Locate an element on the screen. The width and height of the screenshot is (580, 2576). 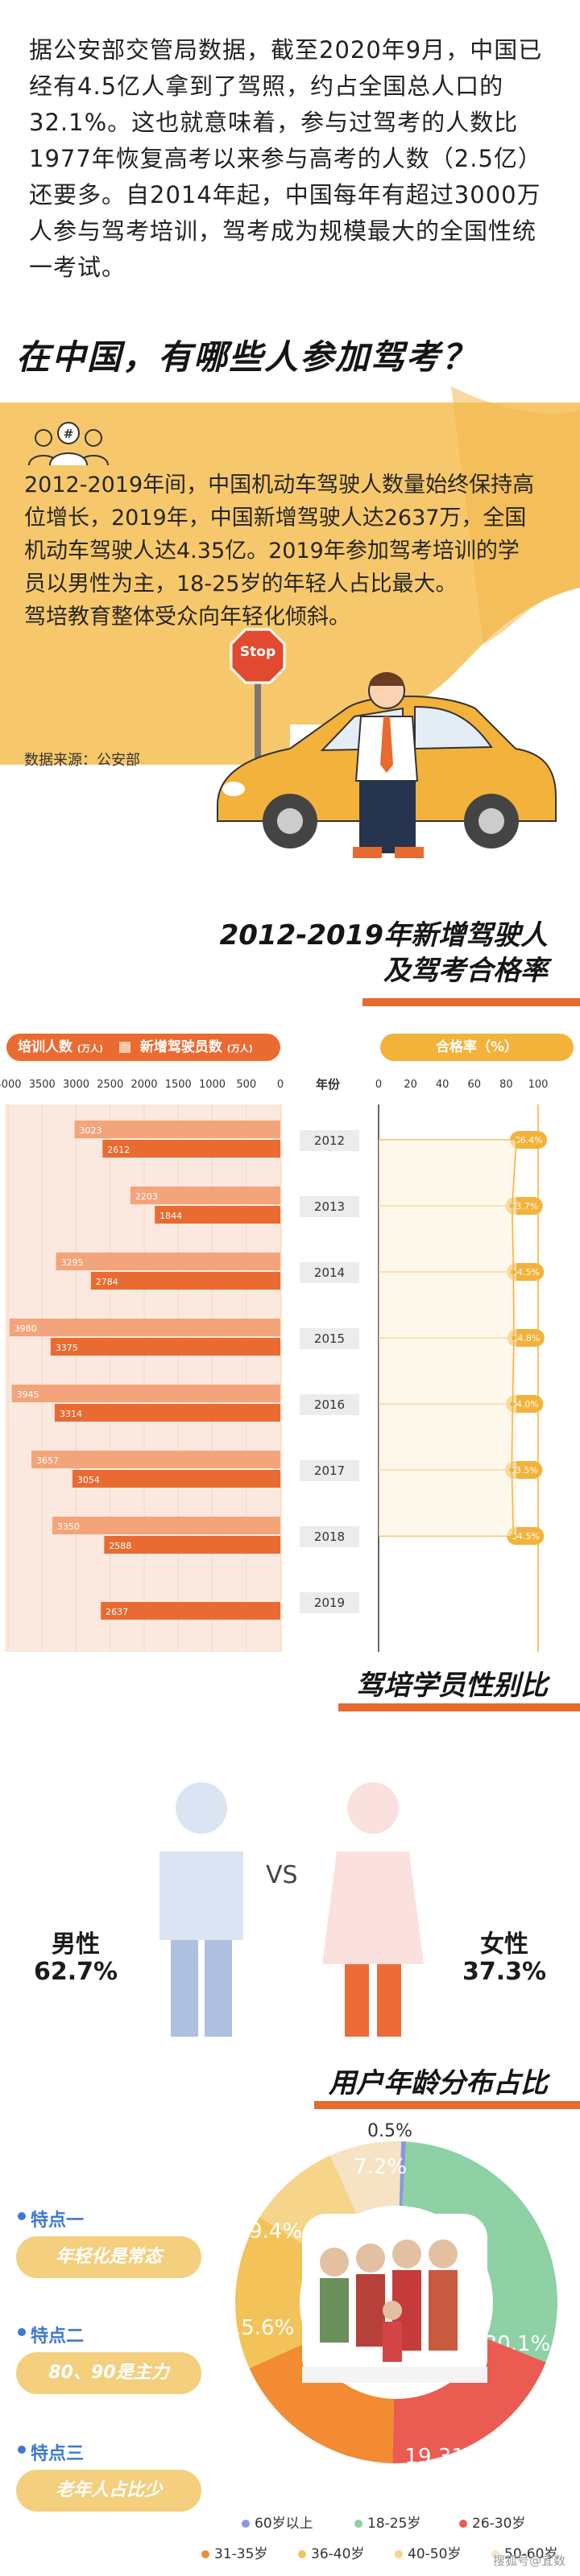
pass-rate-label: 84.5% is located at coordinates (526, 1272).